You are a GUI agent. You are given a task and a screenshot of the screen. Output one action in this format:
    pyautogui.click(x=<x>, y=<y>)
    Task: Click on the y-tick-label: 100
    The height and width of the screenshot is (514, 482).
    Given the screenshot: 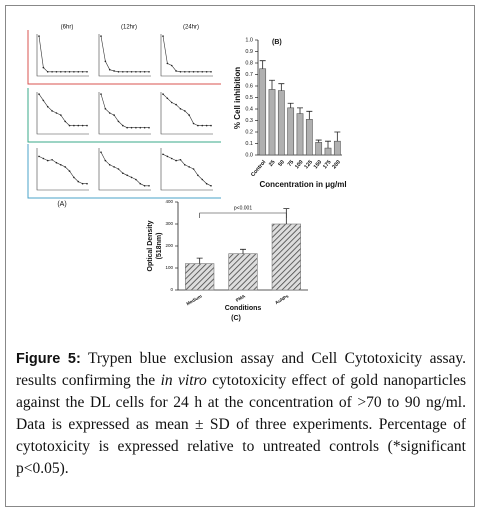 What is the action you would take?
    pyautogui.click(x=169, y=267)
    